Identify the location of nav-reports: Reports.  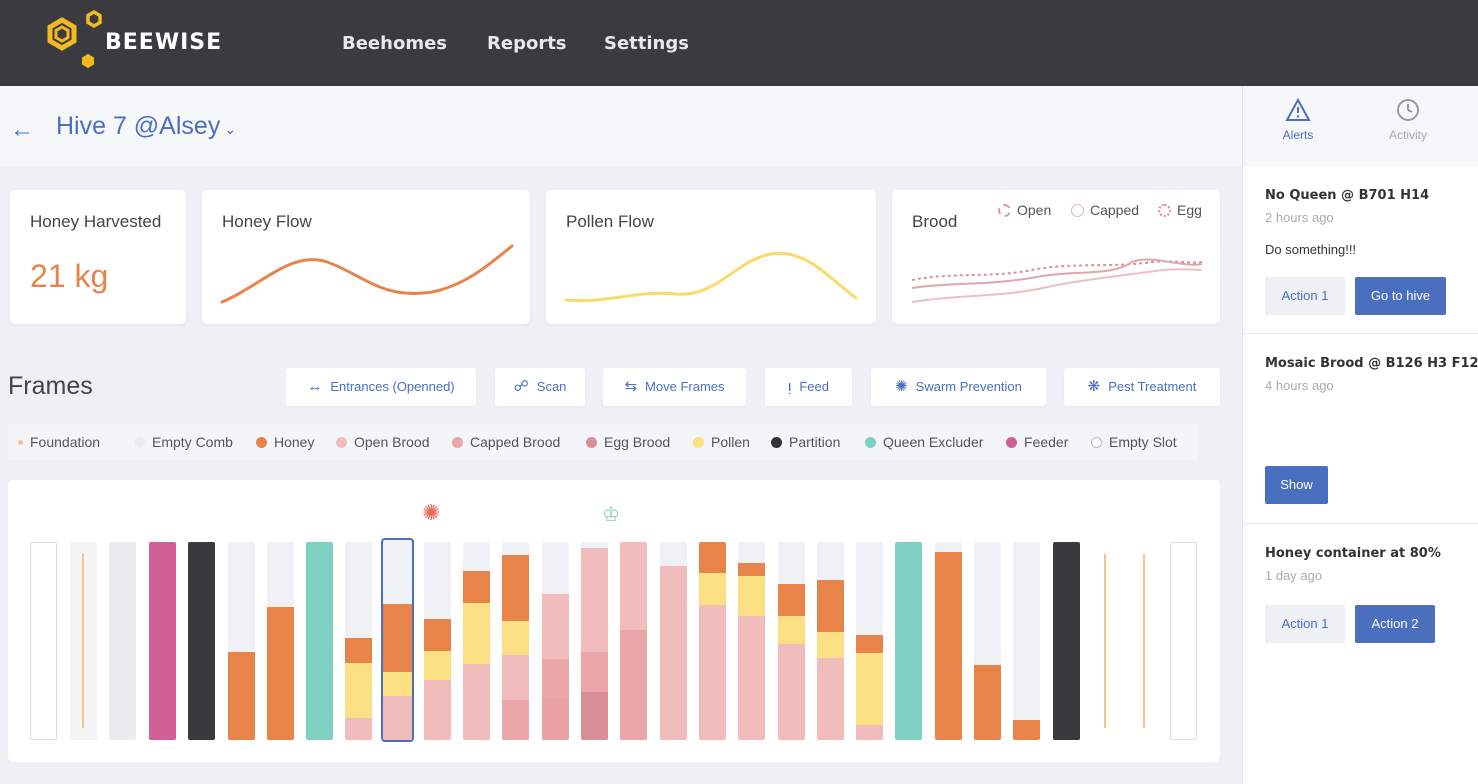
(527, 43).